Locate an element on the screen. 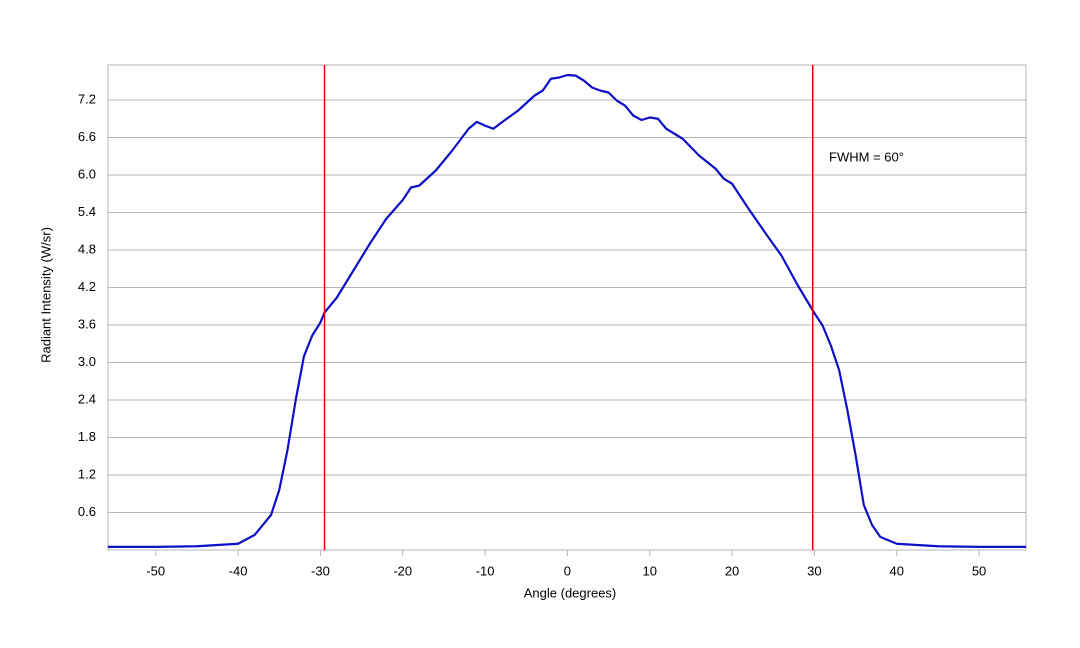 The image size is (1080, 648). y-tick-label: 4.2 is located at coordinates (87, 286).